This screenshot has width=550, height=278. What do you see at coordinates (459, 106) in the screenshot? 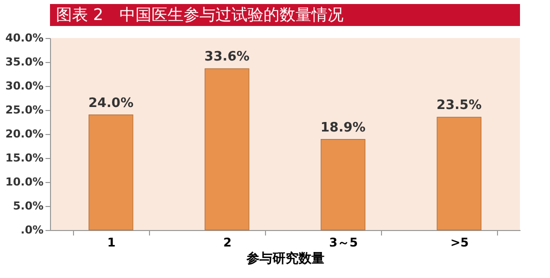
I see `data-label: 23.5%` at bounding box center [459, 106].